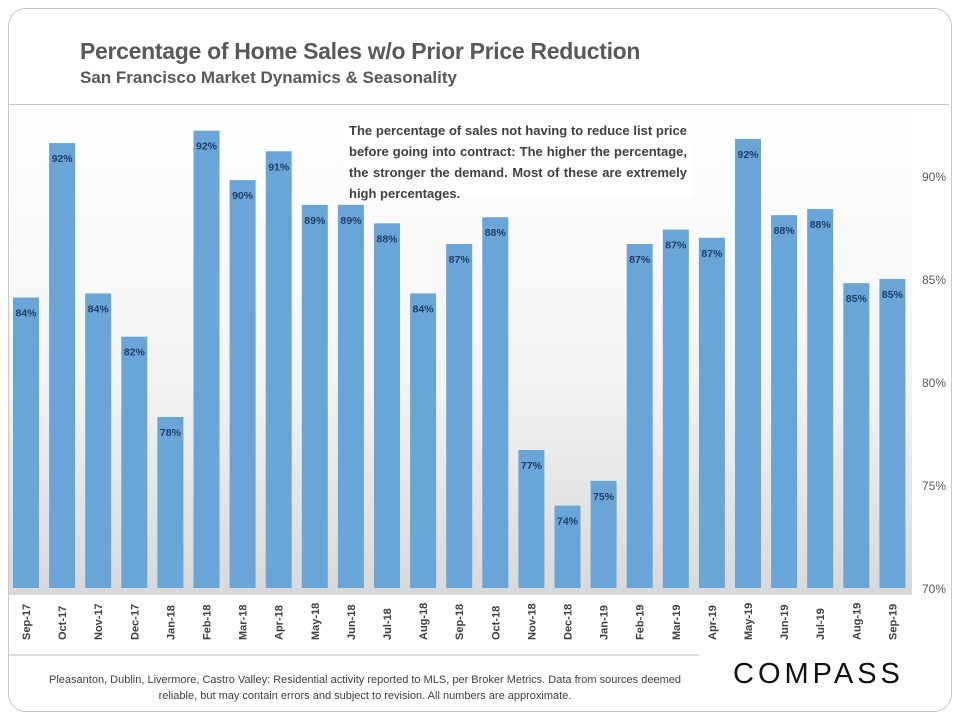 This screenshot has width=960, height=720. What do you see at coordinates (934, 589) in the screenshot?
I see `y-tick-label: 70%` at bounding box center [934, 589].